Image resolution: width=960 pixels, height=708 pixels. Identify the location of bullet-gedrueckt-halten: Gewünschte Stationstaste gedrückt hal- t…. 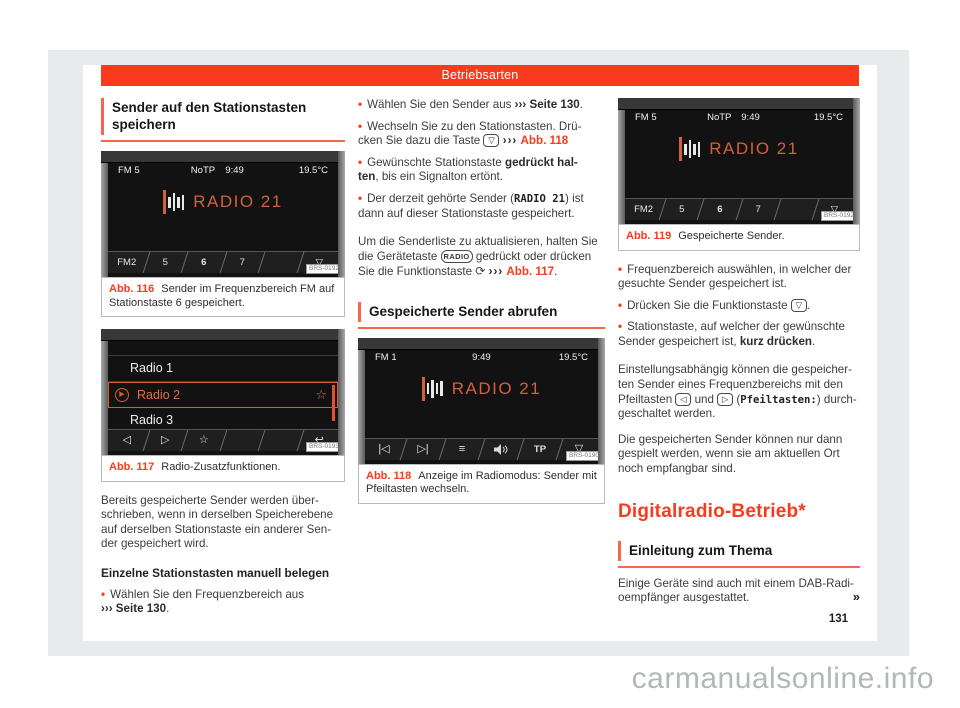
(481, 170).